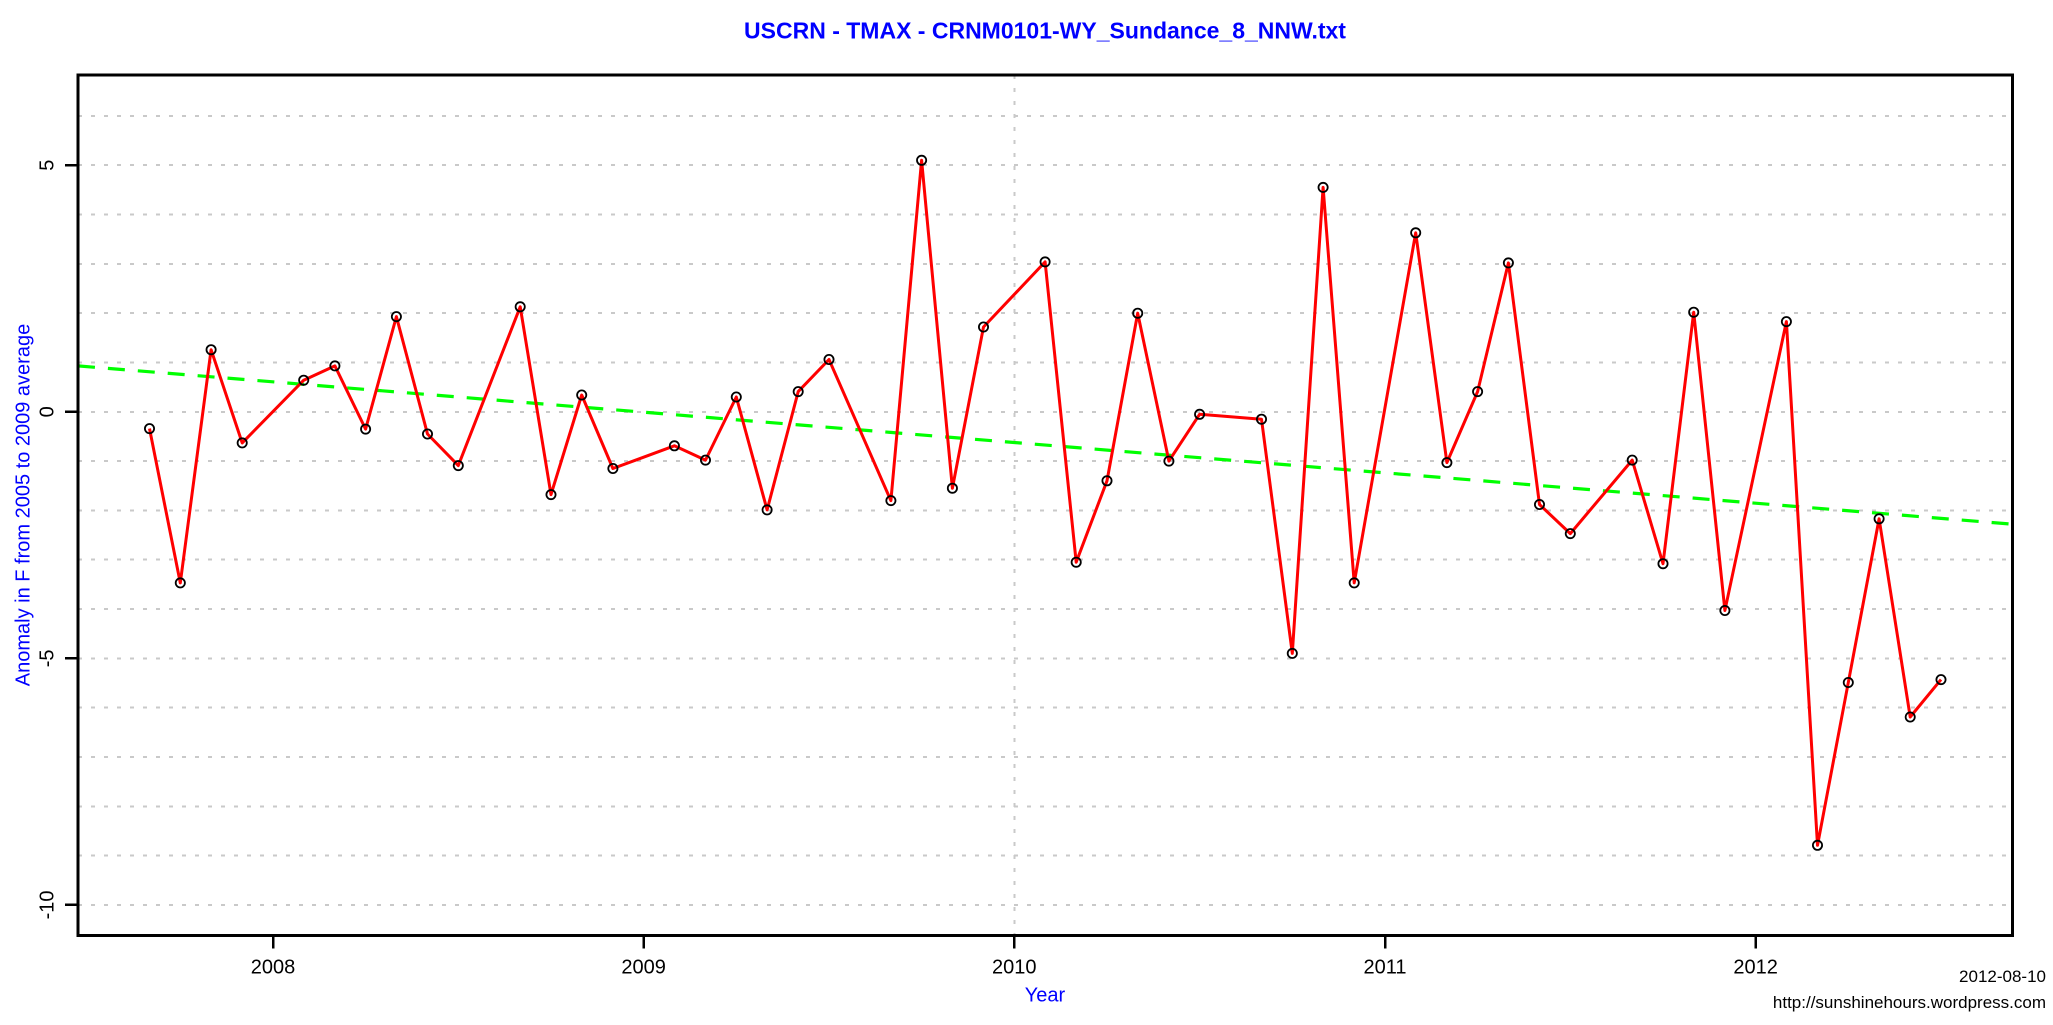  I want to click on data-point: 2011-05: 3.02, so click(1508, 263).